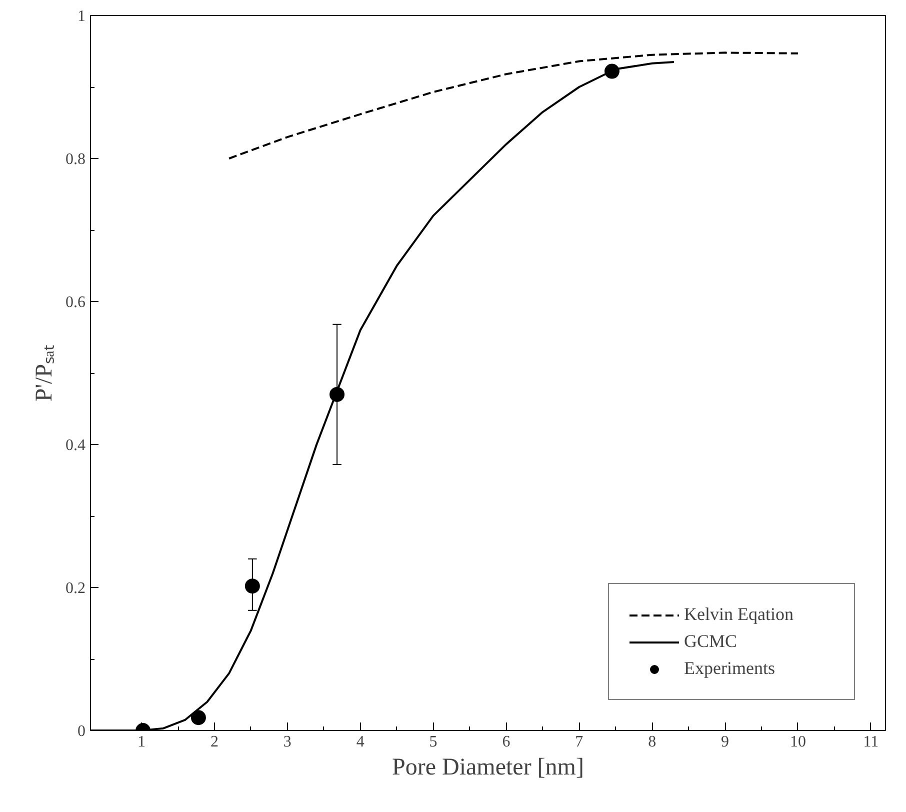  I want to click on x-tick-label: 2, so click(214, 742).